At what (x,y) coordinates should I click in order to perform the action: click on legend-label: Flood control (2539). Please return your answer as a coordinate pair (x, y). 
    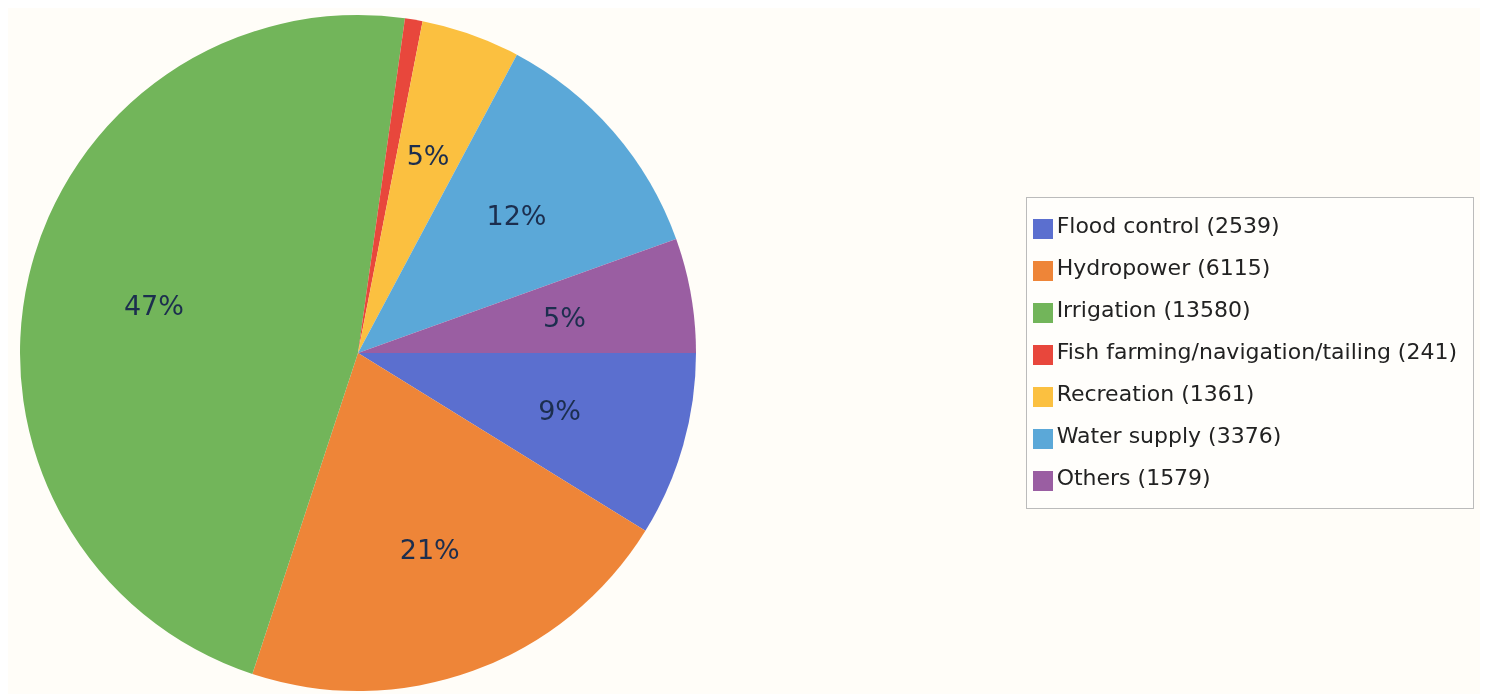
    Looking at the image, I should click on (1168, 225).